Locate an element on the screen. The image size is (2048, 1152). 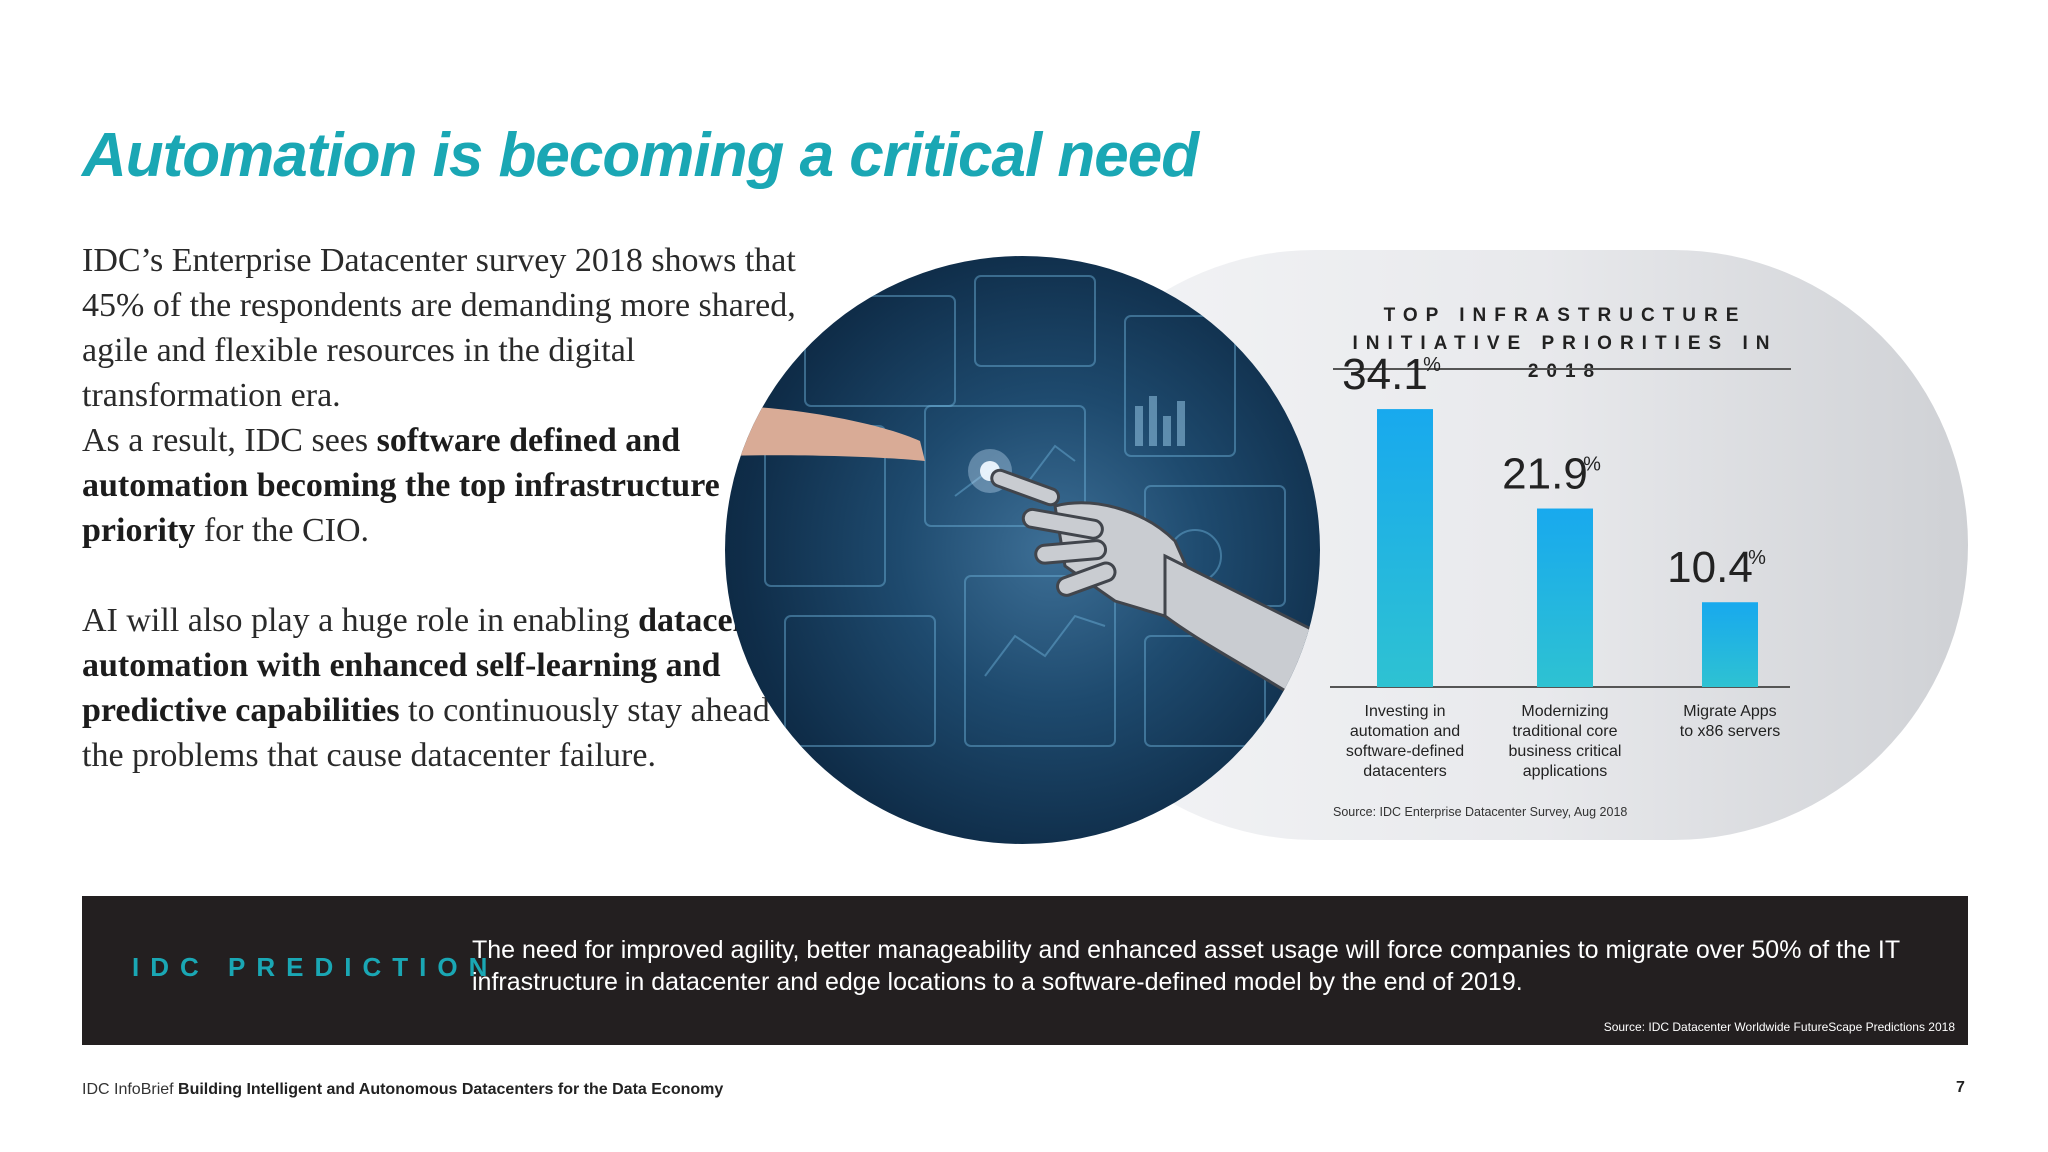
footer-brand: IDC InfoBrief is located at coordinates (130, 1089).